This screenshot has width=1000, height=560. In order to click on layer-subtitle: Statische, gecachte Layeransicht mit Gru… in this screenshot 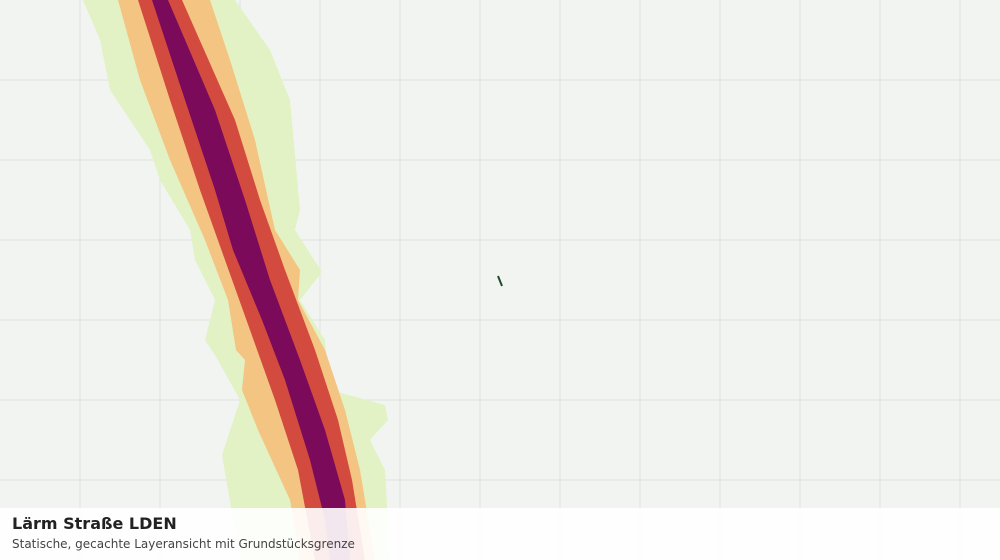, I will do `click(183, 544)`.